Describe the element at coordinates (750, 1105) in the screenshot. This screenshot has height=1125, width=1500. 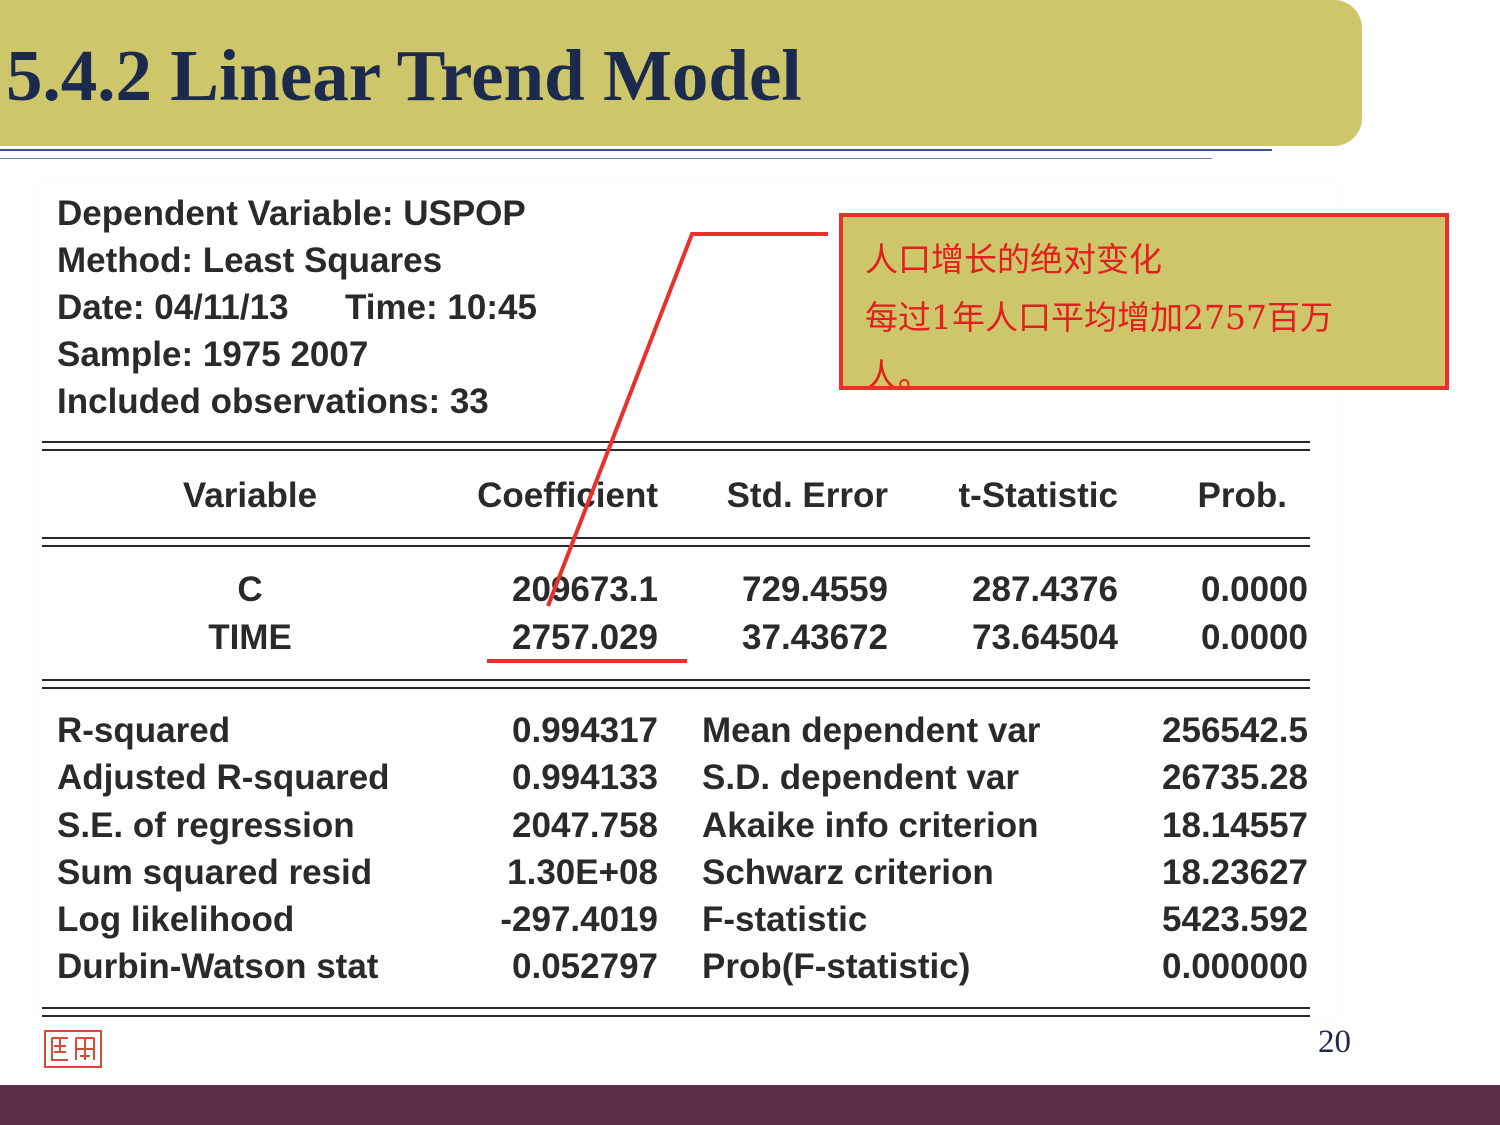
I see `footer-bar` at that location.